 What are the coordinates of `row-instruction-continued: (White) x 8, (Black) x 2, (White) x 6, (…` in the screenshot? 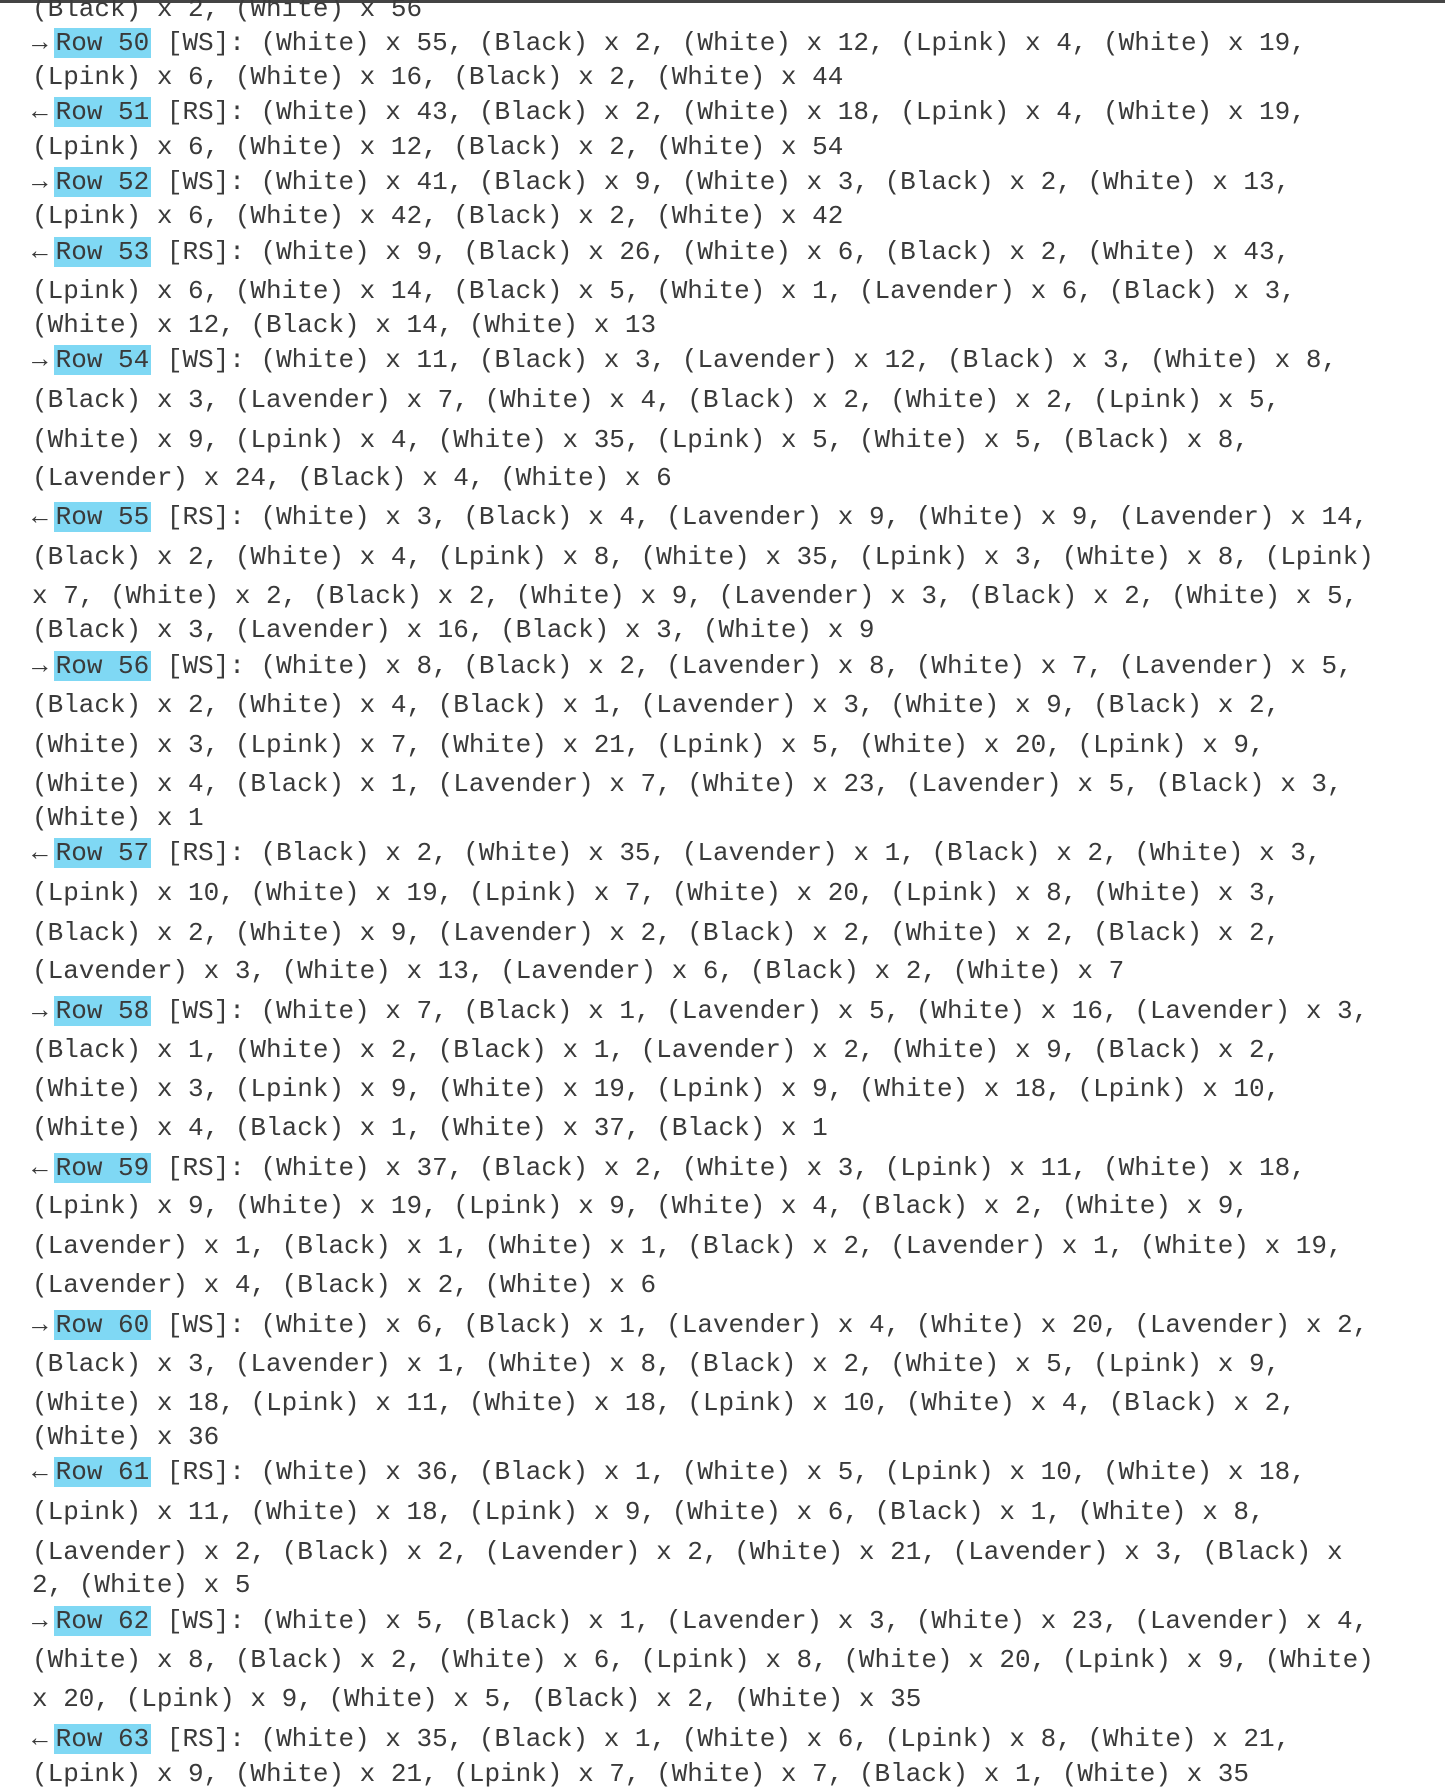 It's located at (703, 1660).